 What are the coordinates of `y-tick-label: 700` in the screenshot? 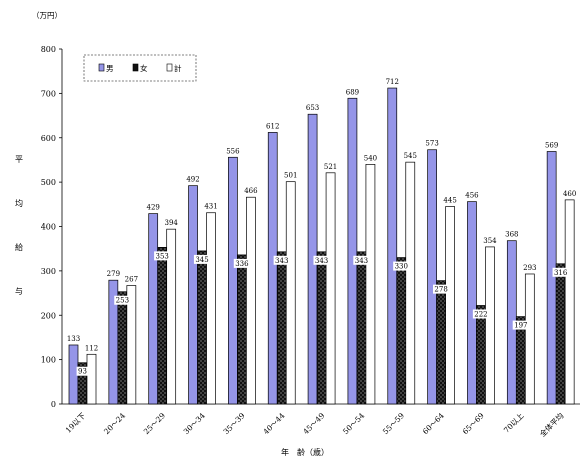 It's located at (48, 93).